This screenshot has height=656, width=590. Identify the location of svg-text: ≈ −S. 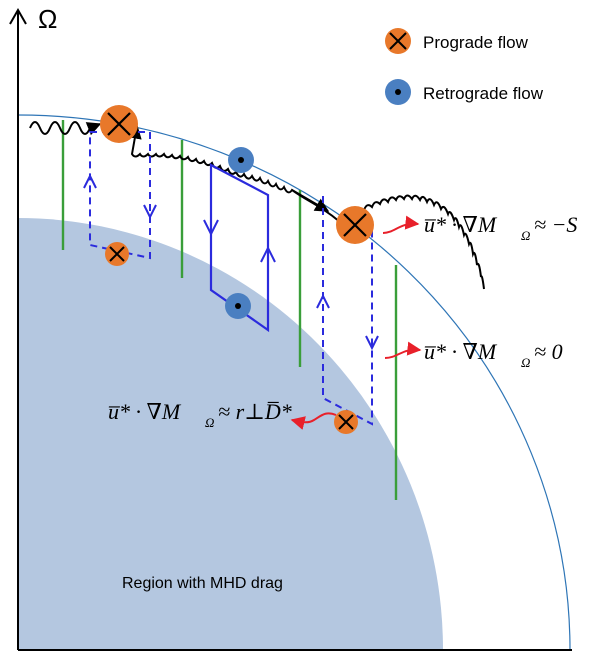
(555, 224).